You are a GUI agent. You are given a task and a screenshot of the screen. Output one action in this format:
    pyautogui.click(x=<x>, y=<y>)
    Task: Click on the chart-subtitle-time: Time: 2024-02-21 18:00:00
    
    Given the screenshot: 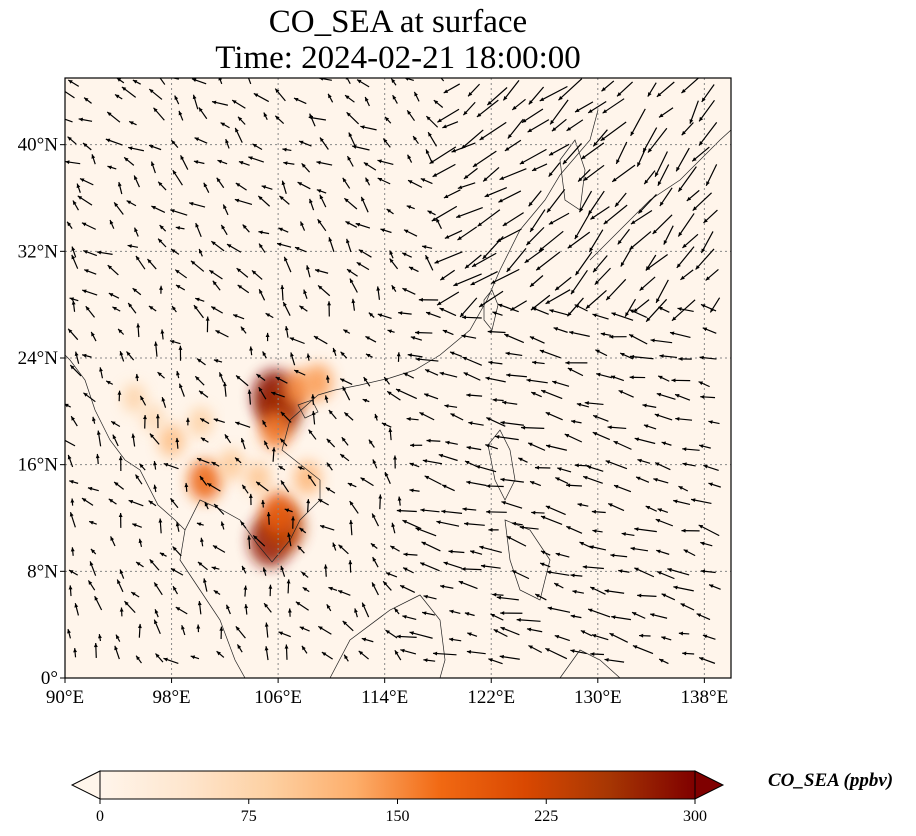 What is the action you would take?
    pyautogui.click(x=398, y=58)
    